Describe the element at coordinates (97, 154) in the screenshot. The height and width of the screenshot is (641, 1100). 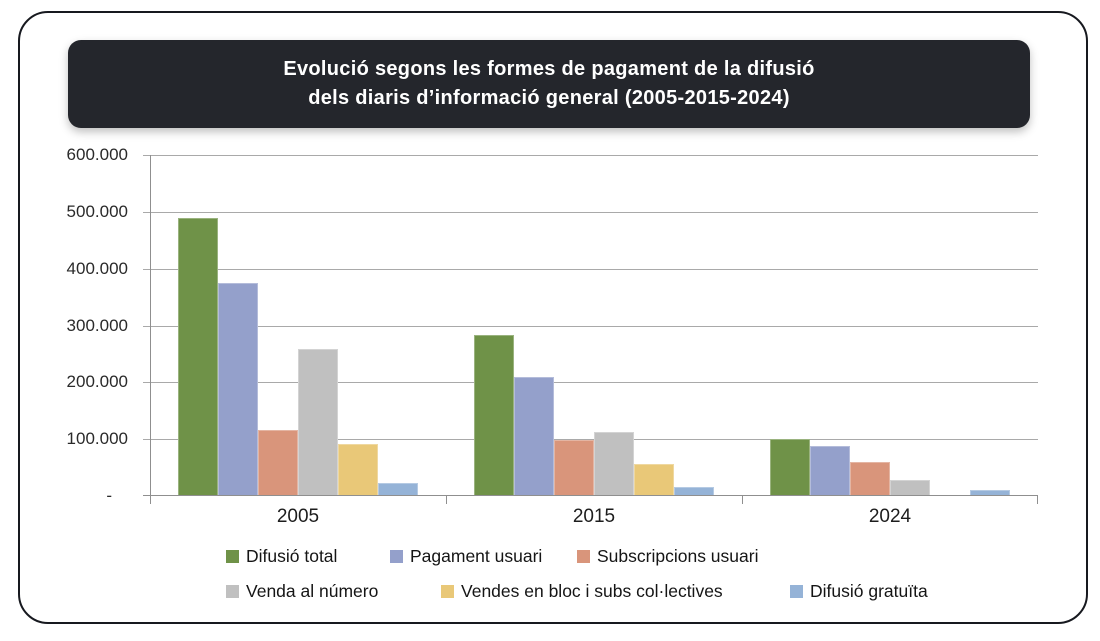
I see `y-tick-label: 600.000` at that location.